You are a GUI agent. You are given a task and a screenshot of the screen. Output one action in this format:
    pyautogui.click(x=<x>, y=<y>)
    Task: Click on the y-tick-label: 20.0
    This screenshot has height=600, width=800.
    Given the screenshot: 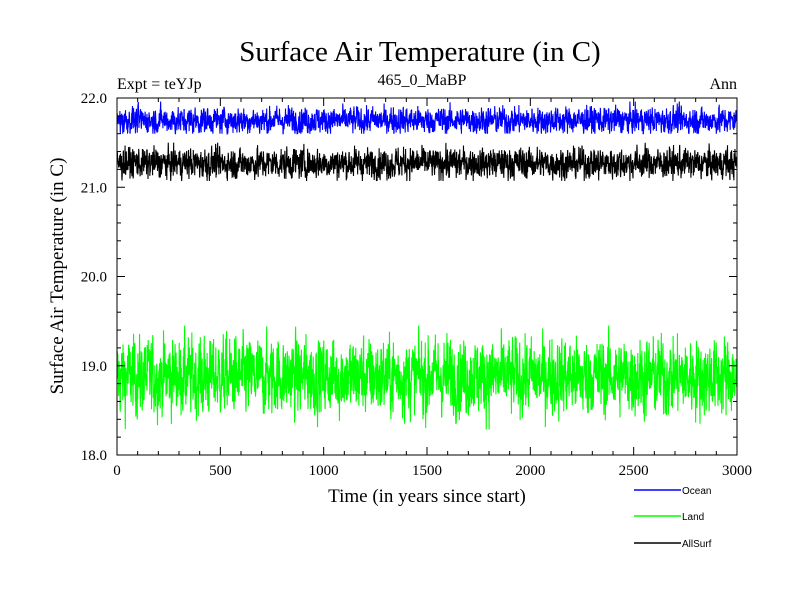 What is the action you would take?
    pyautogui.click(x=94, y=278)
    